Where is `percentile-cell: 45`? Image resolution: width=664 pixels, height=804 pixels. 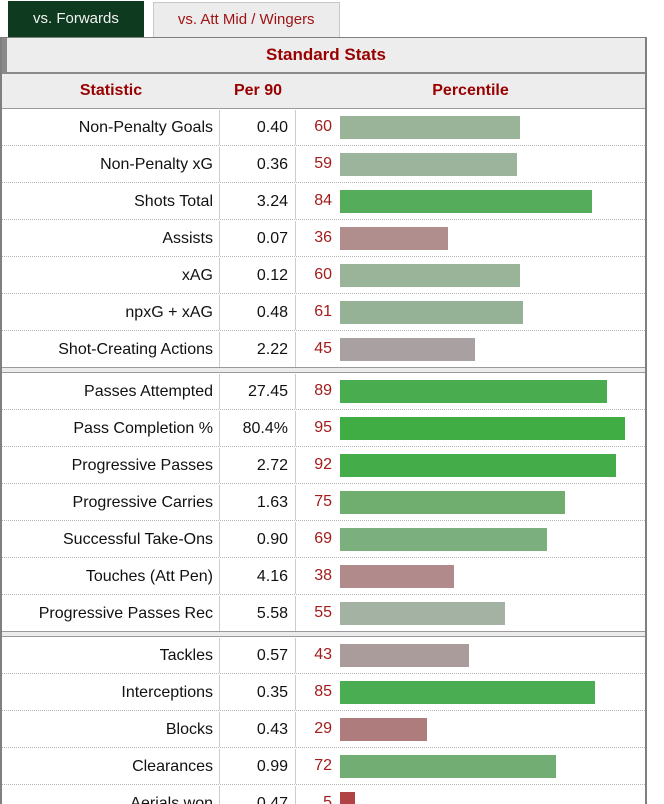
percentile-cell: 45 is located at coordinates (470, 349).